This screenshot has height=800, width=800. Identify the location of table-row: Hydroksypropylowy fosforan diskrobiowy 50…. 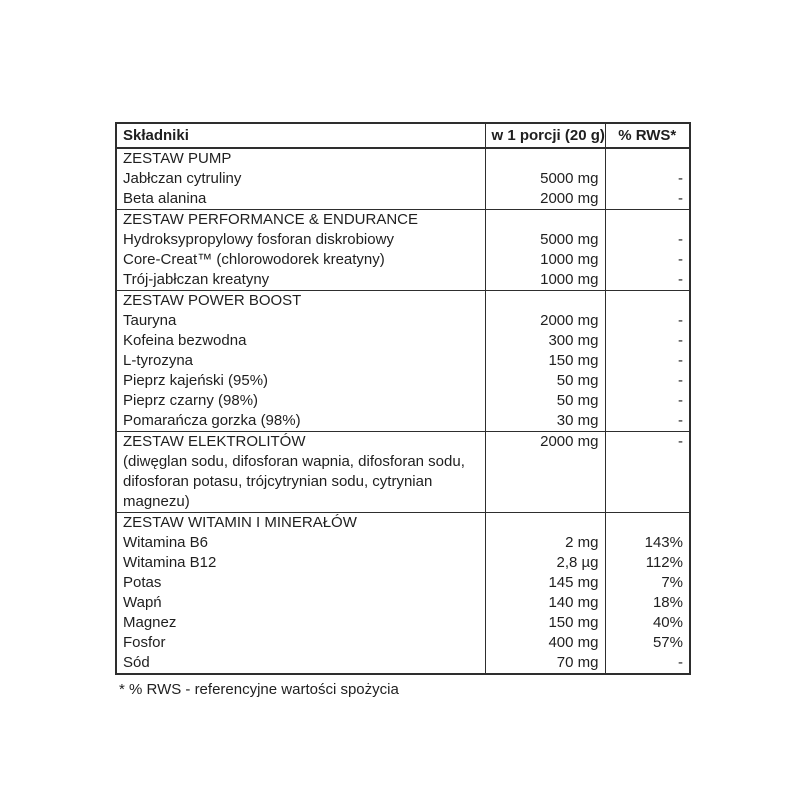
(403, 240).